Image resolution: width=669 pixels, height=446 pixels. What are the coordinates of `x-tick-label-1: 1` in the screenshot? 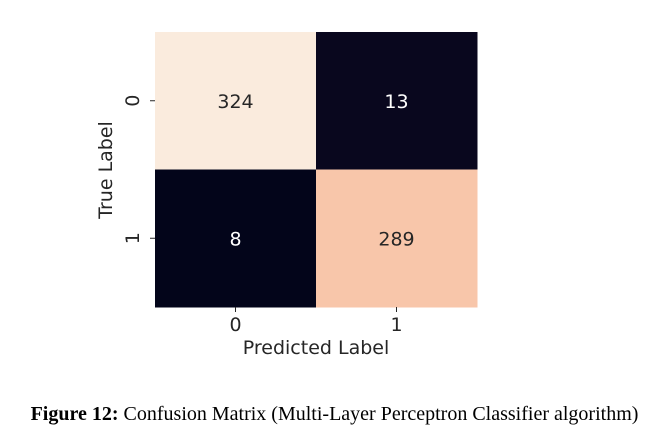 It's located at (396, 325).